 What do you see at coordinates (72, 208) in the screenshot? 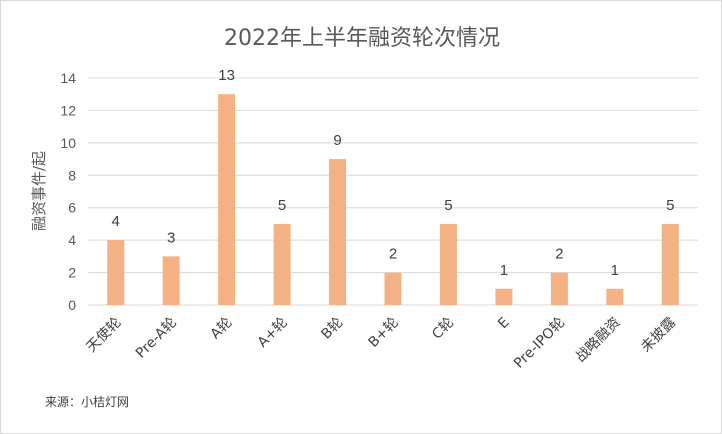
I see `y-tick-label: 6` at bounding box center [72, 208].